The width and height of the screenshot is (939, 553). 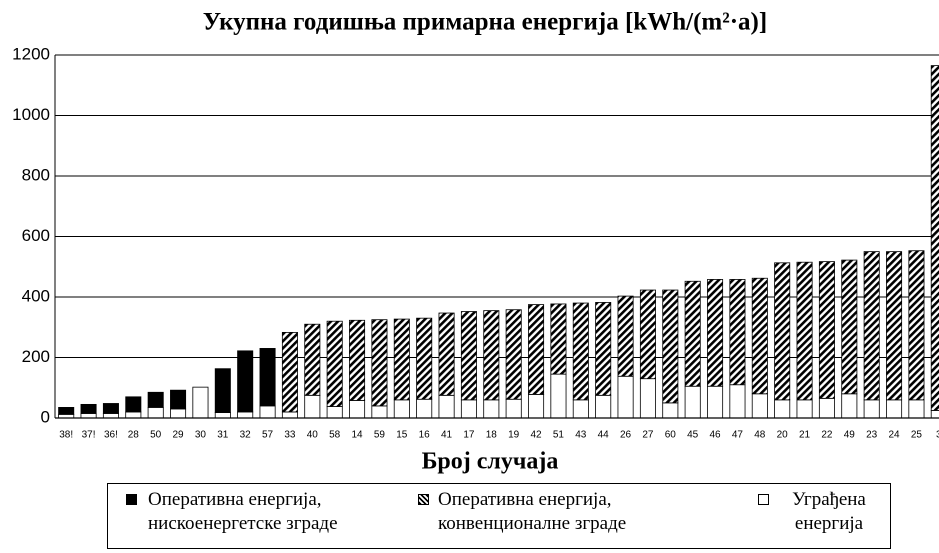 I want to click on x-tick-label: 37!, so click(x=89, y=435).